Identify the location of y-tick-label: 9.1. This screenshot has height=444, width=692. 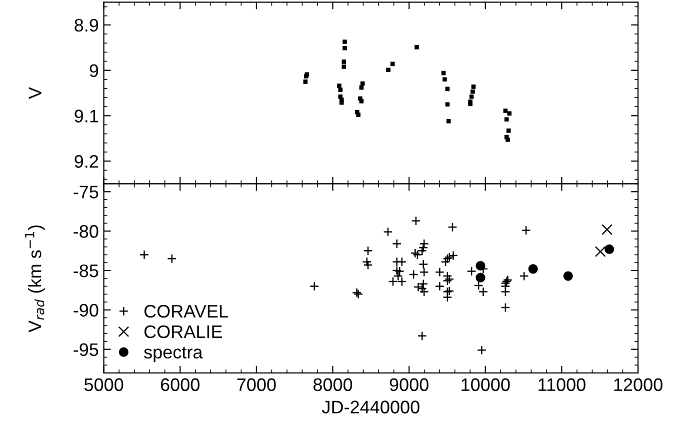
(86, 116).